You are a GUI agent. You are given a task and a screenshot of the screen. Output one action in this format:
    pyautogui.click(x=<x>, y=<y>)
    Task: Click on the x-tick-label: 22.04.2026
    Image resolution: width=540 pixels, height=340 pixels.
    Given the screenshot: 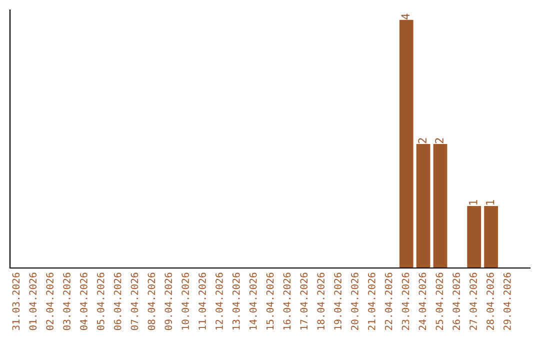 What is the action you would take?
    pyautogui.click(x=388, y=301)
    